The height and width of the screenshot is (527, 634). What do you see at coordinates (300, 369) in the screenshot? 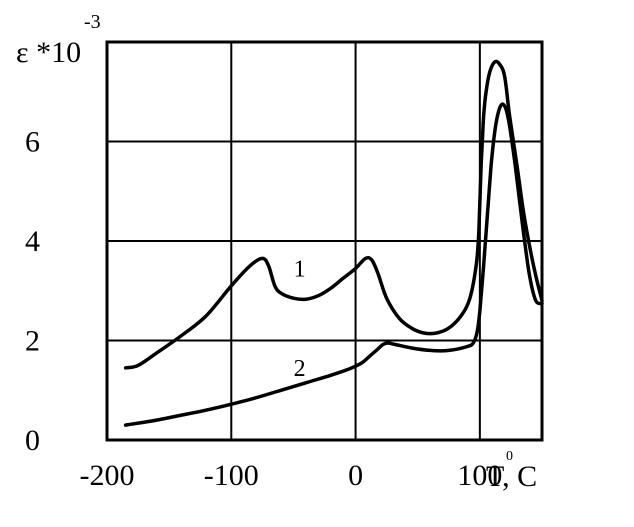
I see `curve-label-2: 2` at bounding box center [300, 369].